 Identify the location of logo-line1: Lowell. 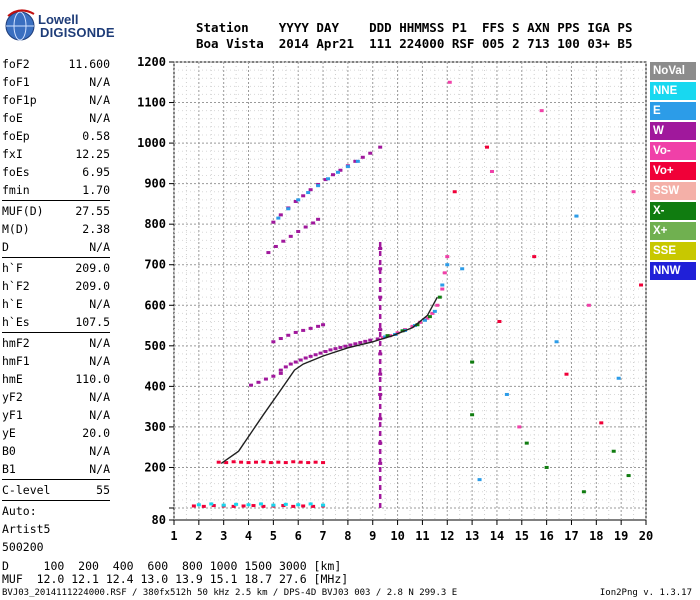
(58, 19).